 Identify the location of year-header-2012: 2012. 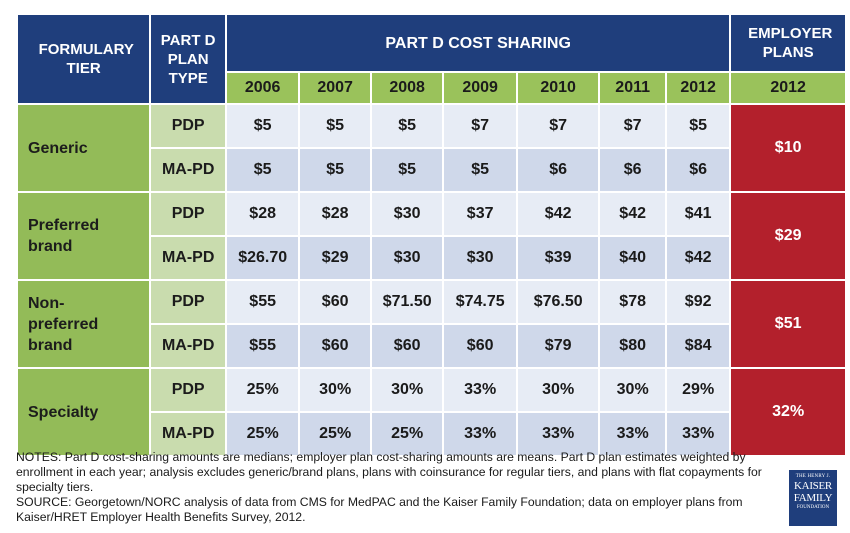
(698, 88).